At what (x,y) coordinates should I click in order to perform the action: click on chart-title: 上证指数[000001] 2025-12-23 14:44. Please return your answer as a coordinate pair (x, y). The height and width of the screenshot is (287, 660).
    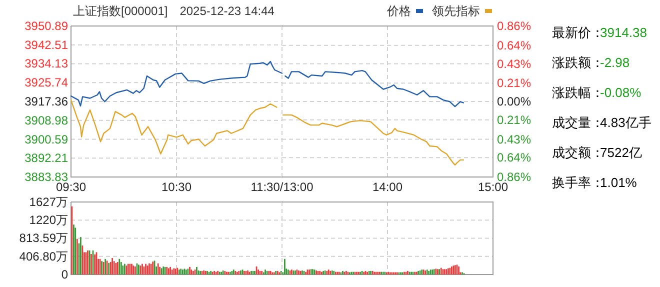
    Looking at the image, I should click on (174, 11).